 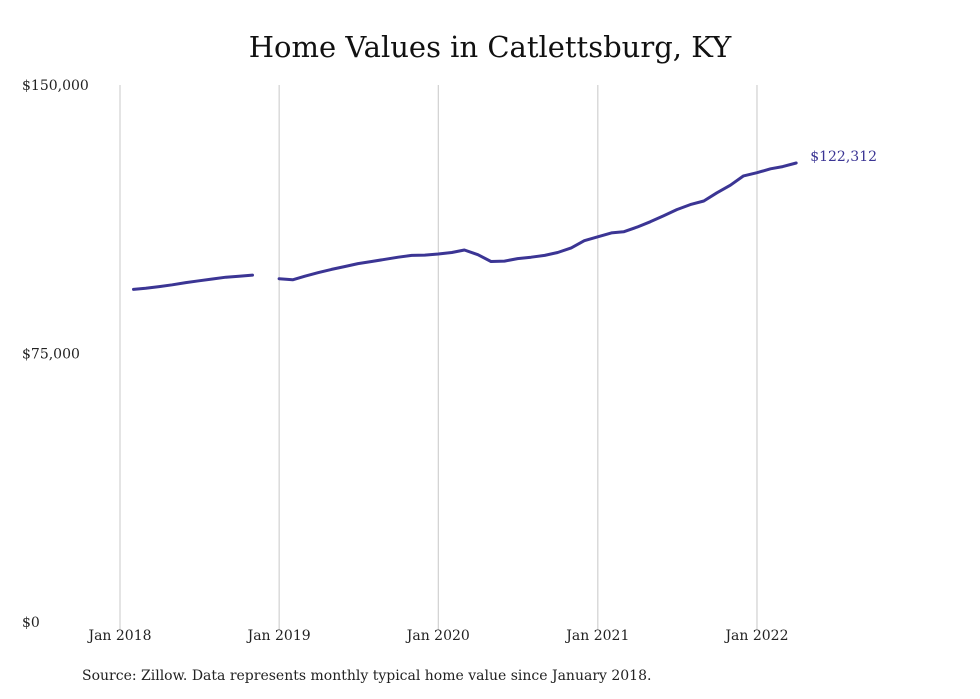 What do you see at coordinates (755, 636) in the screenshot?
I see `x-tick-label: Jan 2022` at bounding box center [755, 636].